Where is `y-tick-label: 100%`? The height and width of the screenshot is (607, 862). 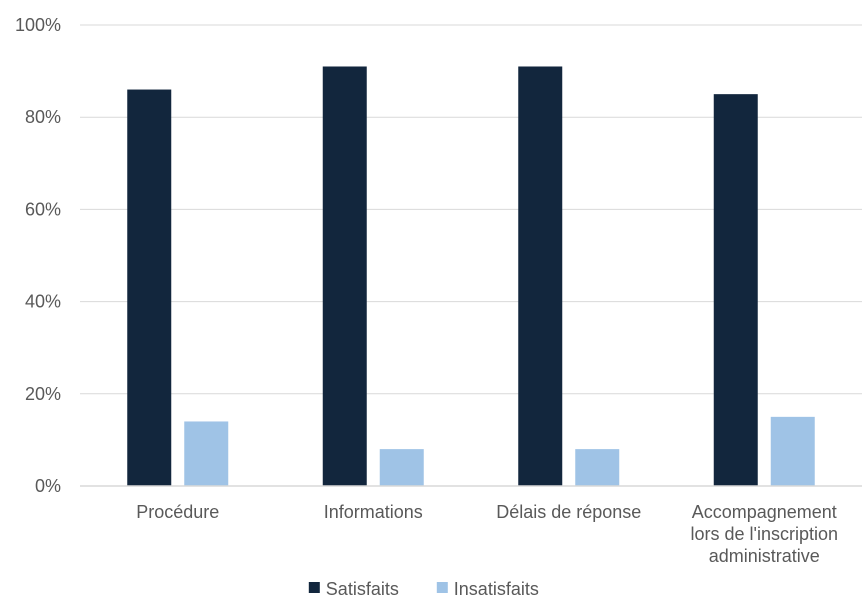
y-tick-label: 100% is located at coordinates (38, 25).